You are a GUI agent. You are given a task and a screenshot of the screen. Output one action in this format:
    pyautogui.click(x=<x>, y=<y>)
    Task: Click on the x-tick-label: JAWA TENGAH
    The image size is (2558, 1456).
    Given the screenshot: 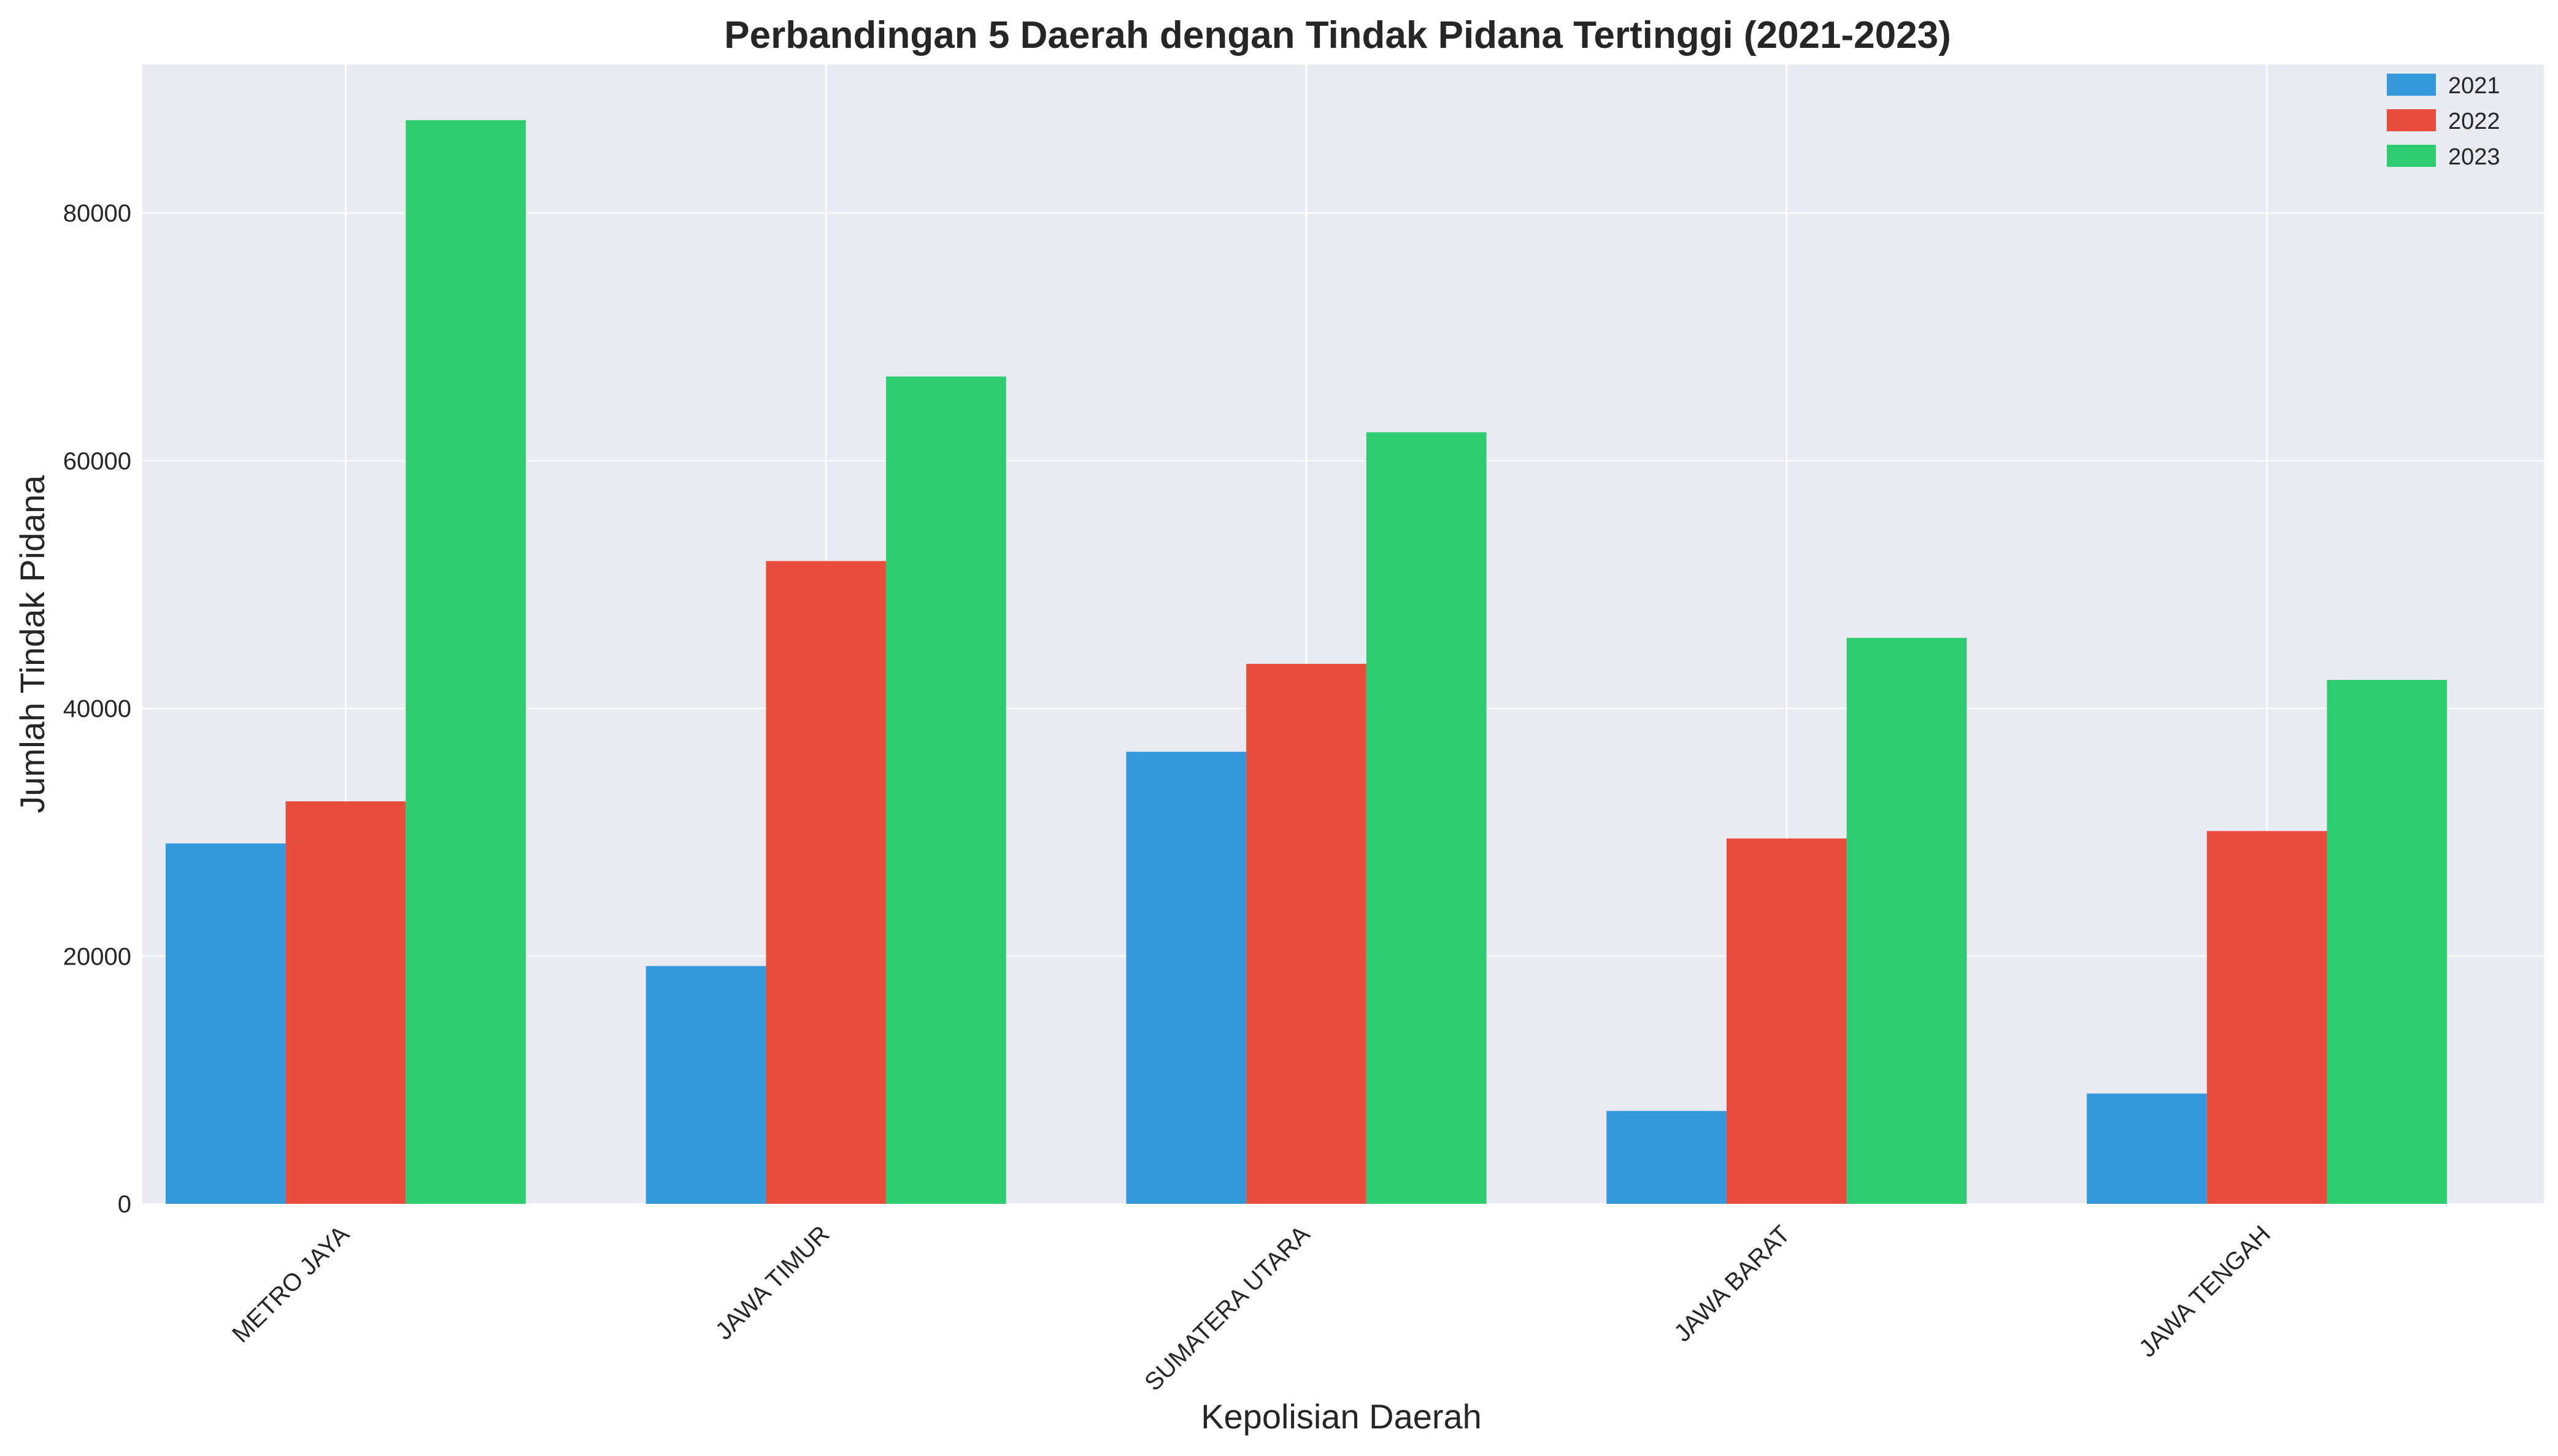 What is the action you would take?
    pyautogui.click(x=2205, y=1291)
    